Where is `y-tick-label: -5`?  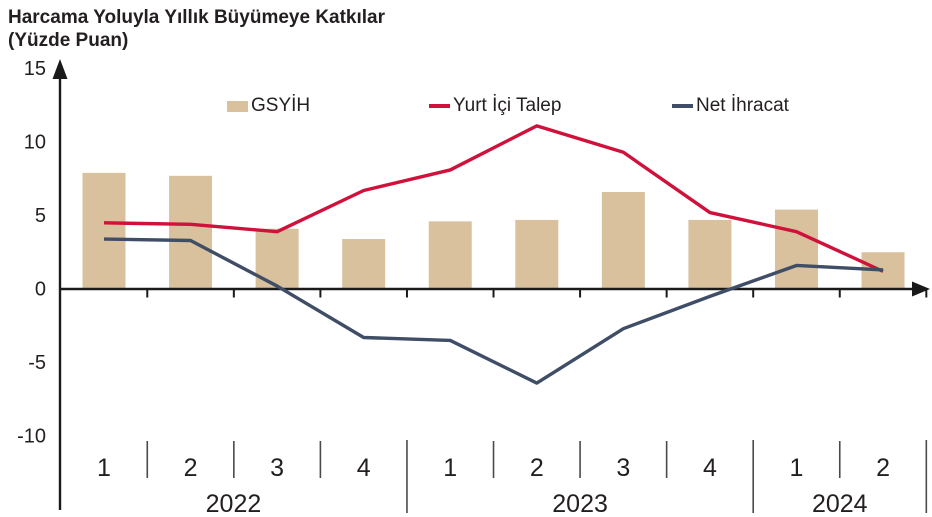 y-tick-label: -5 is located at coordinates (37, 363).